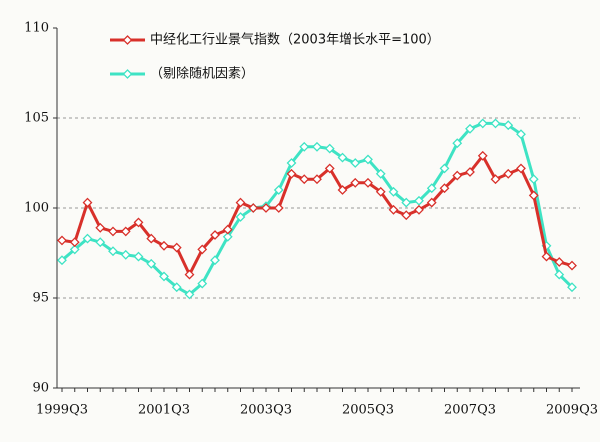  What do you see at coordinates (266, 410) in the screenshot?
I see `x-tick-label: 2003Q3` at bounding box center [266, 410].